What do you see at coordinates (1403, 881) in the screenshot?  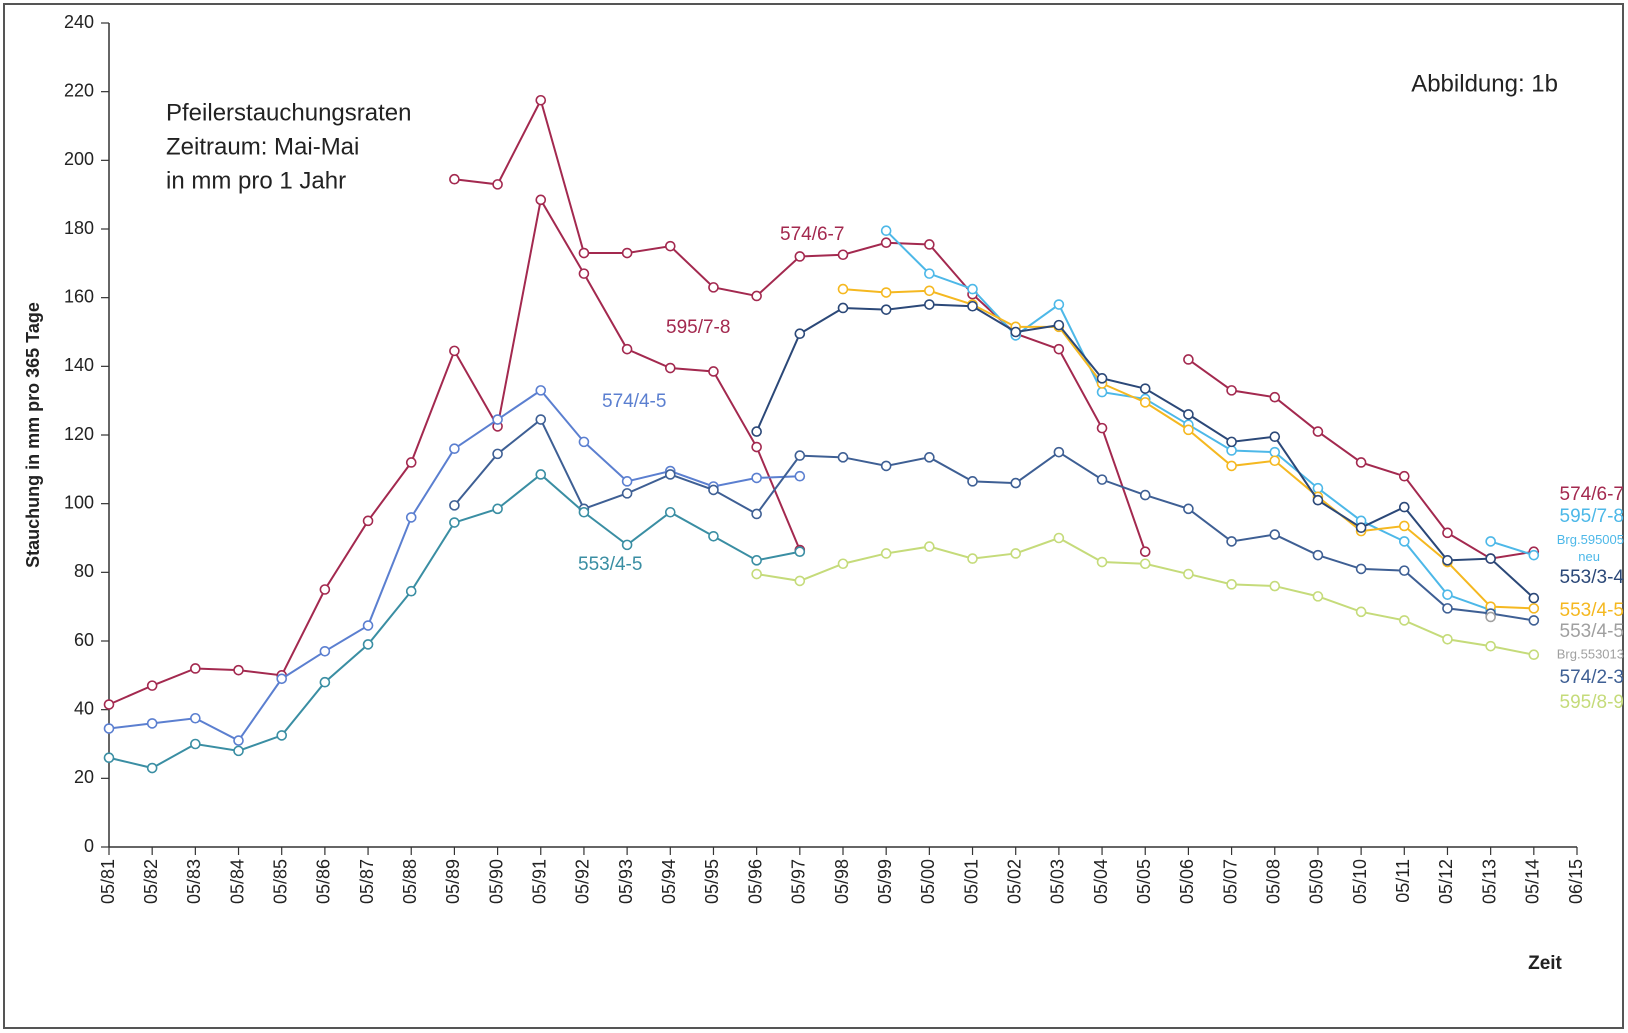 I see `x-tick-label: 05/11` at bounding box center [1403, 881].